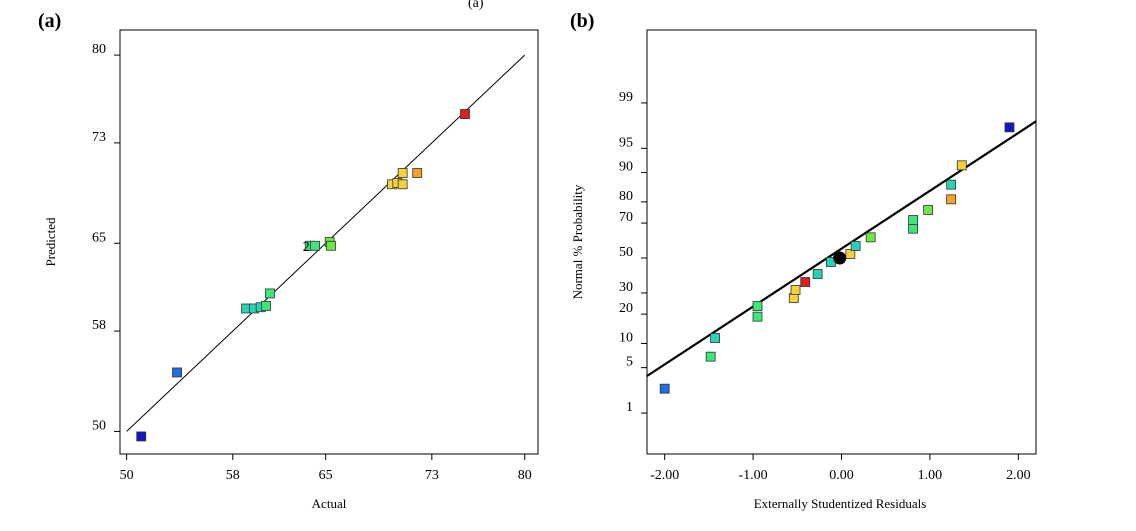  What do you see at coordinates (664, 475) in the screenshot?
I see `x-tick-label: -2.00` at bounding box center [664, 475].